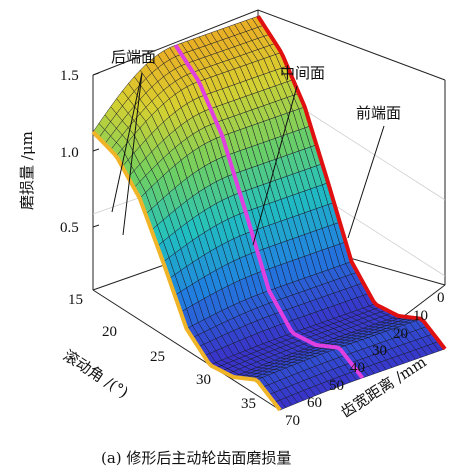 This screenshot has width=465, height=475. I want to click on y-axis-label: 滚动角 /(°), so click(96, 373).